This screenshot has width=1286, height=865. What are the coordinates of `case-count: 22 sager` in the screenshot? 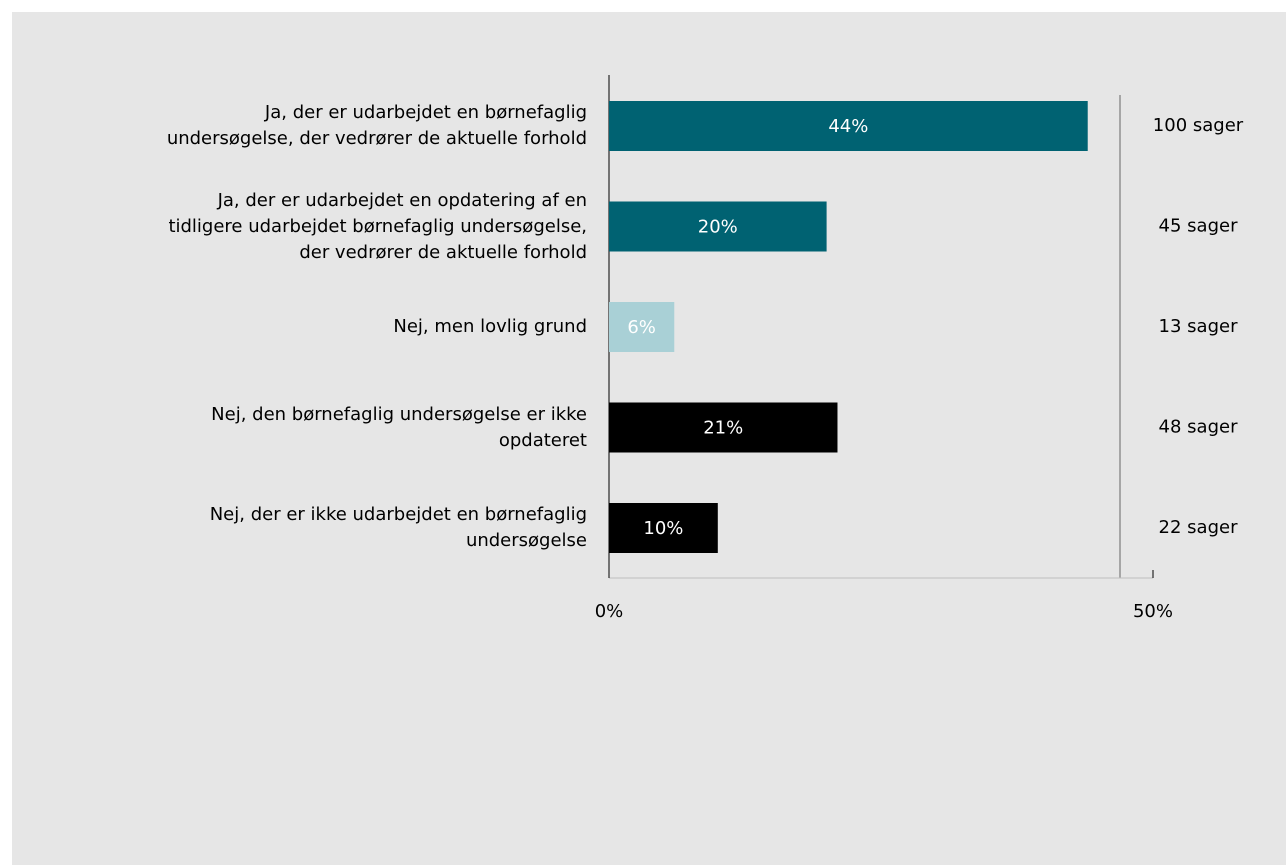 It's located at (1199, 527).